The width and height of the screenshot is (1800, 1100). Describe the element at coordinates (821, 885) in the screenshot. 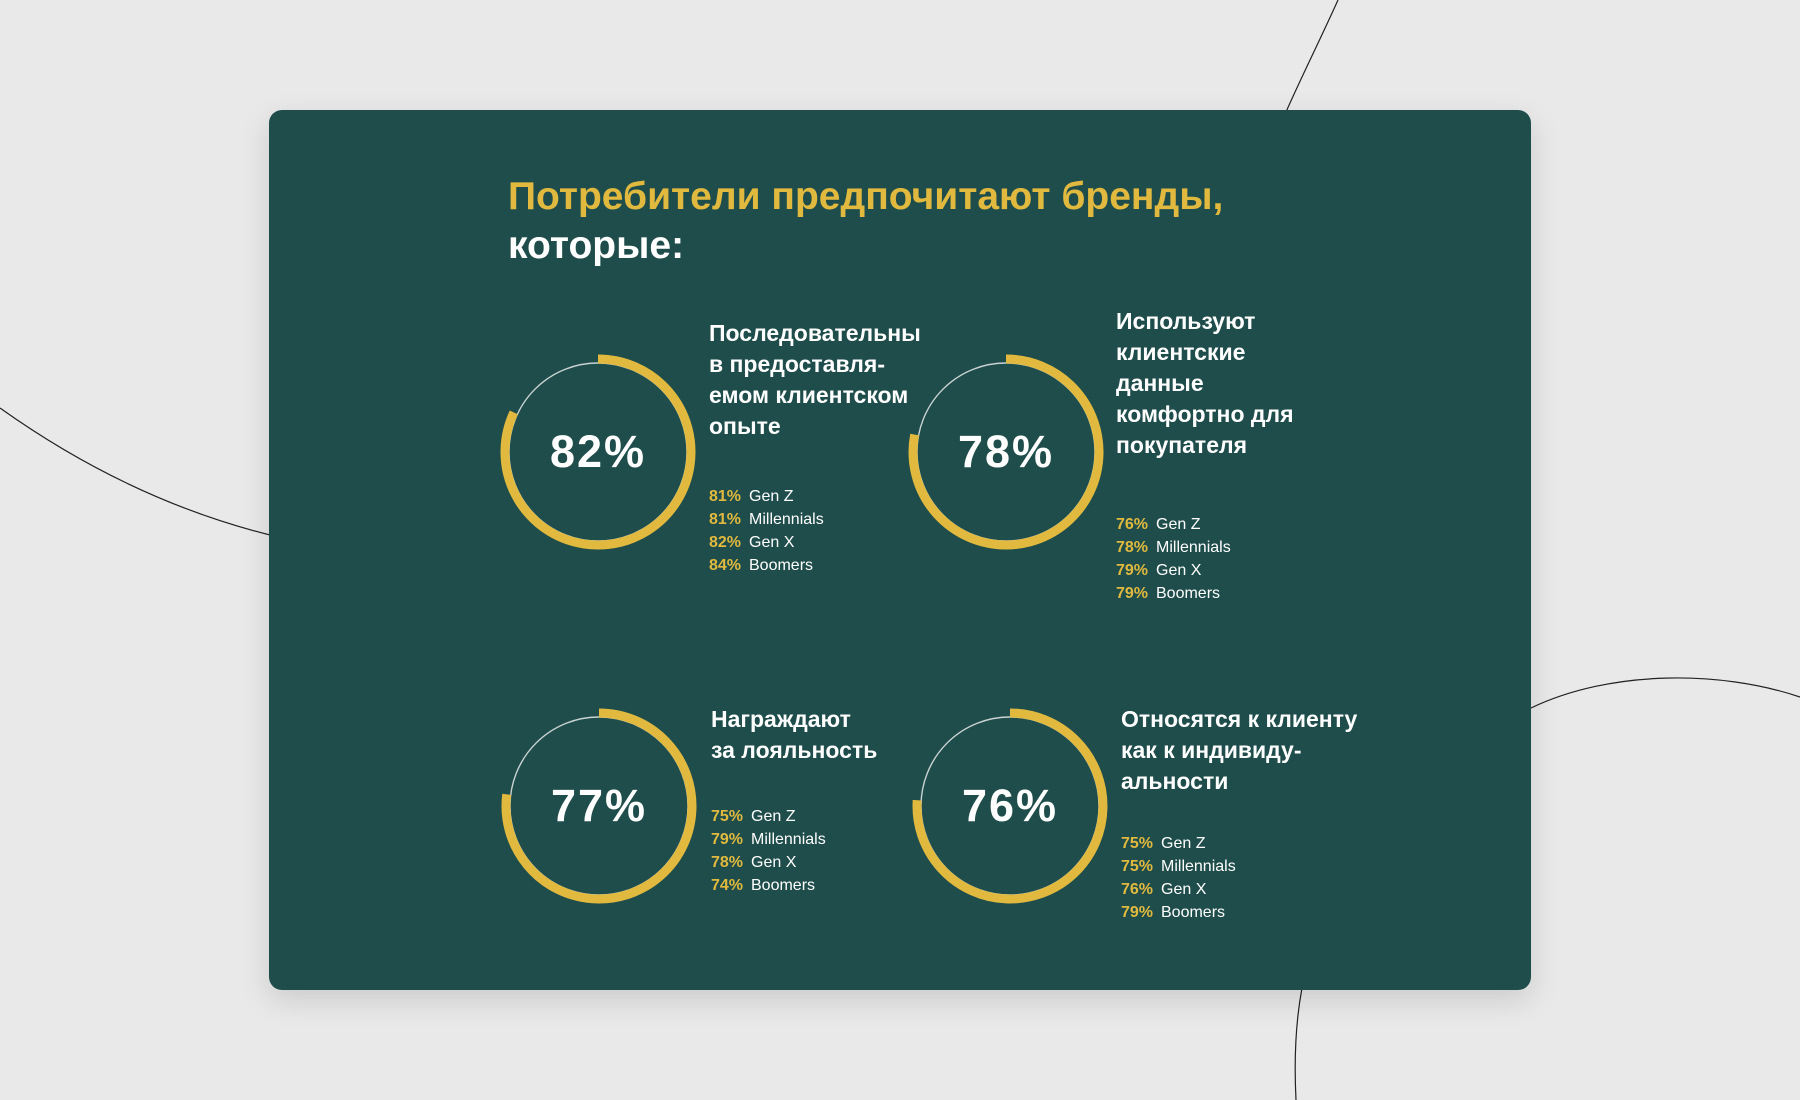

I see `breakdown-row: 74% Boomers` at that location.